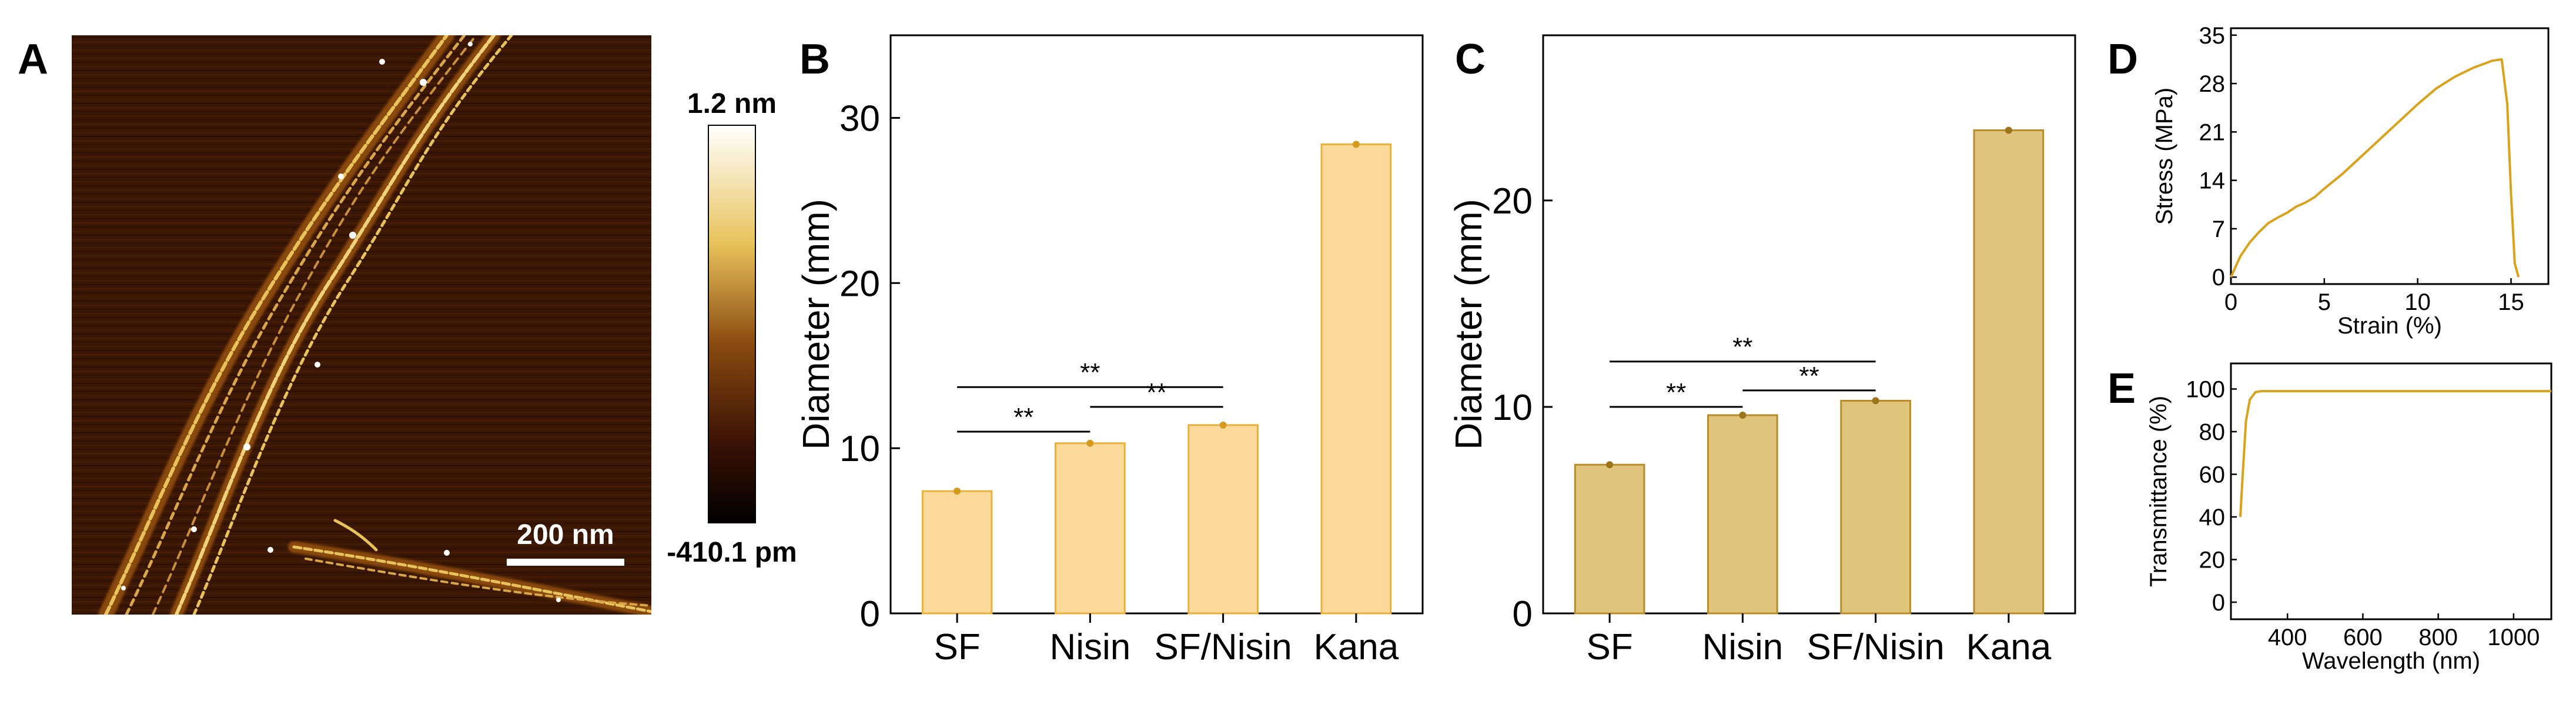  What do you see at coordinates (2417, 302) in the screenshot?
I see `x-tick-label: 10` at bounding box center [2417, 302].